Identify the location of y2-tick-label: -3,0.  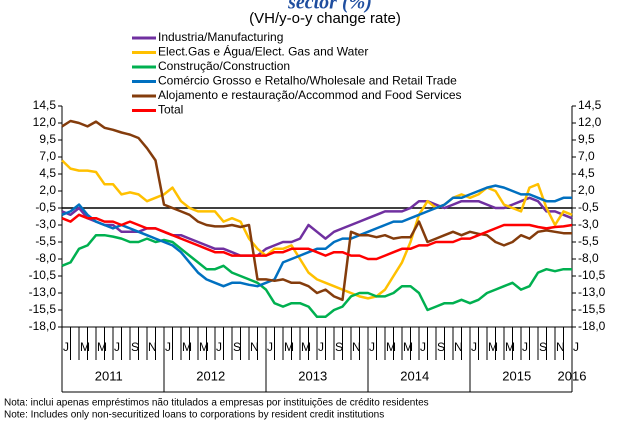
(588, 224).